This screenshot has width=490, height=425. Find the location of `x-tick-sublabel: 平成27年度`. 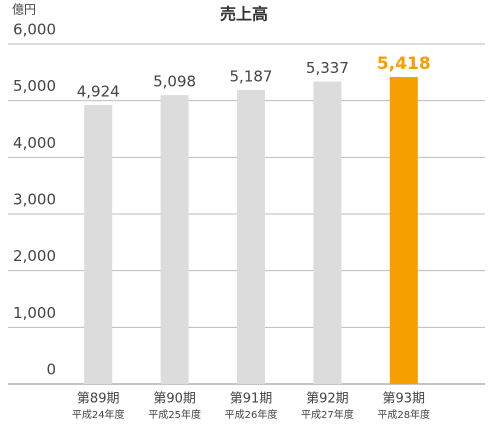

x-tick-sublabel: 平成27年度 is located at coordinates (327, 414).